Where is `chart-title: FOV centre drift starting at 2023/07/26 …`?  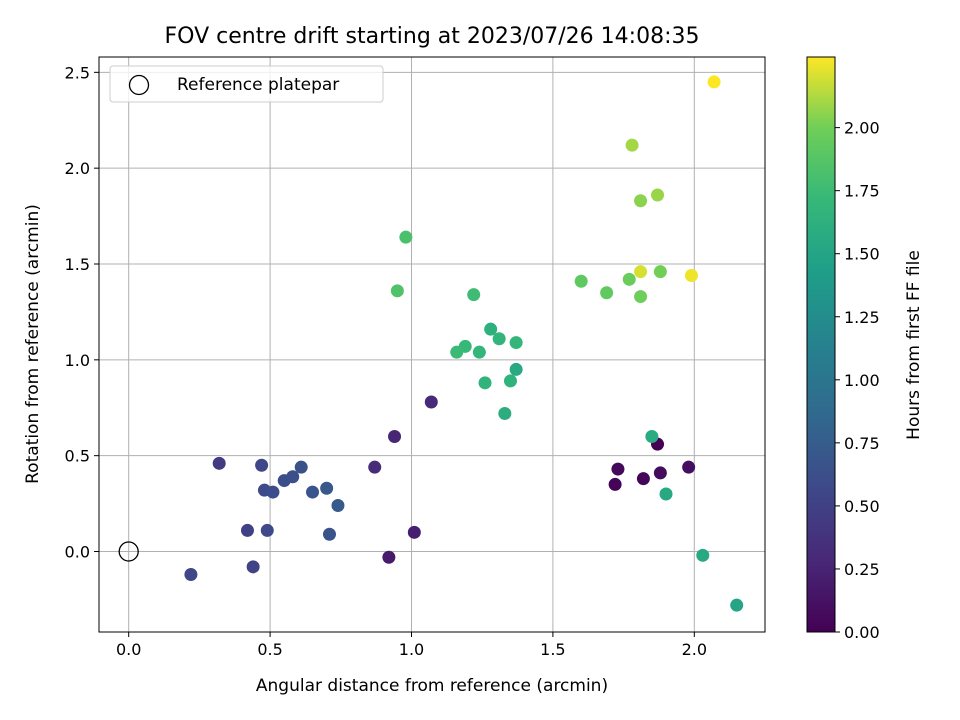
chart-title: FOV centre drift starting at 2023/07/26 … is located at coordinates (432, 36).